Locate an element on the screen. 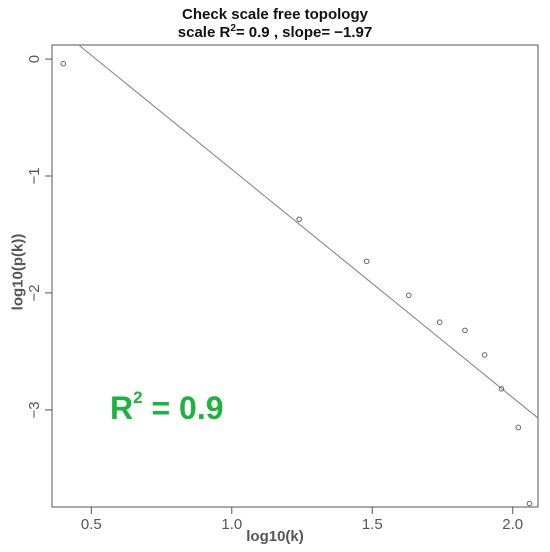 This screenshot has width=550, height=552. y-tick-label: −1 is located at coordinates (34, 175).